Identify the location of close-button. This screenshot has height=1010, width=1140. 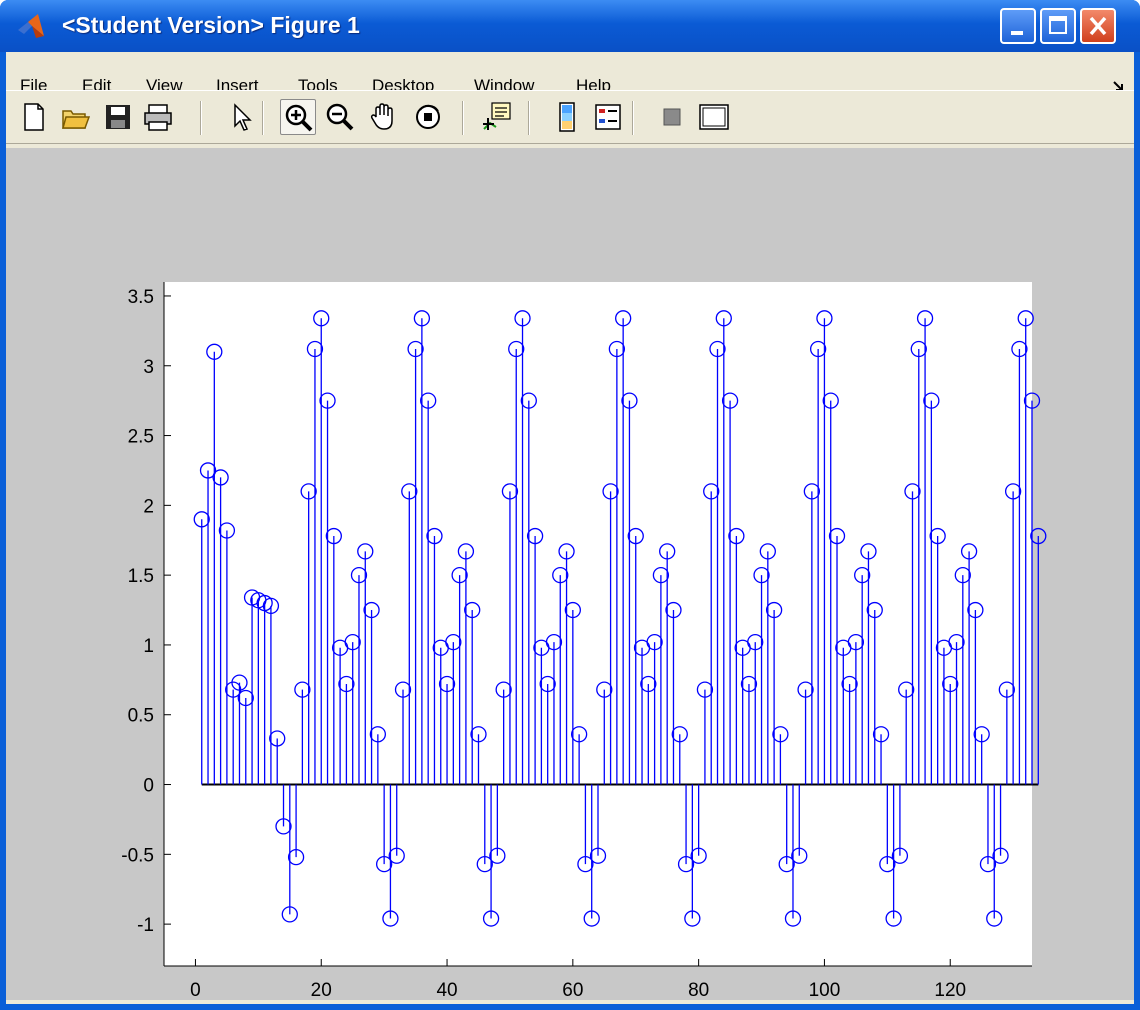
(1098, 26).